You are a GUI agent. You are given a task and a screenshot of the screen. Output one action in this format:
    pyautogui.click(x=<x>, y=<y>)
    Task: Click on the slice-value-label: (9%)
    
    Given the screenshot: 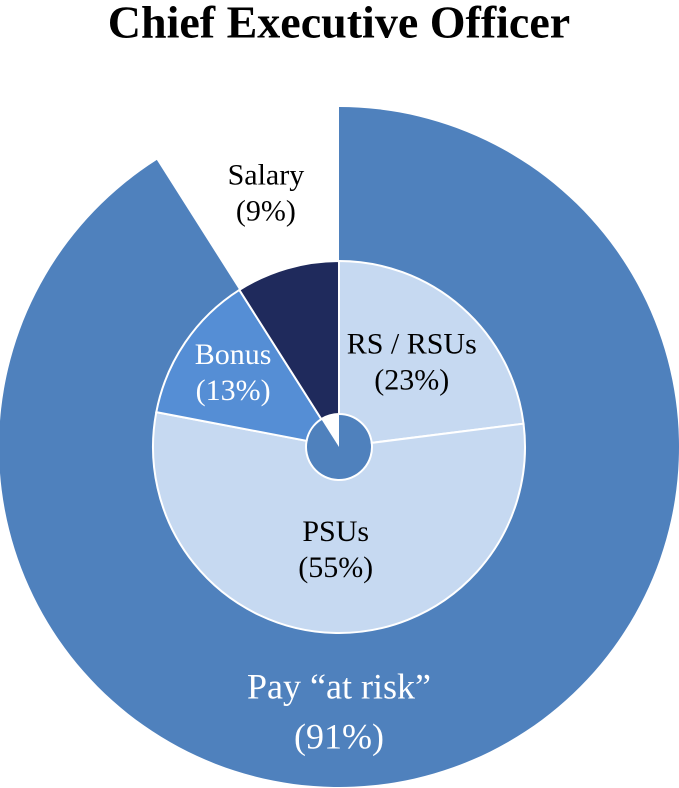 What is the action you would take?
    pyautogui.click(x=266, y=210)
    